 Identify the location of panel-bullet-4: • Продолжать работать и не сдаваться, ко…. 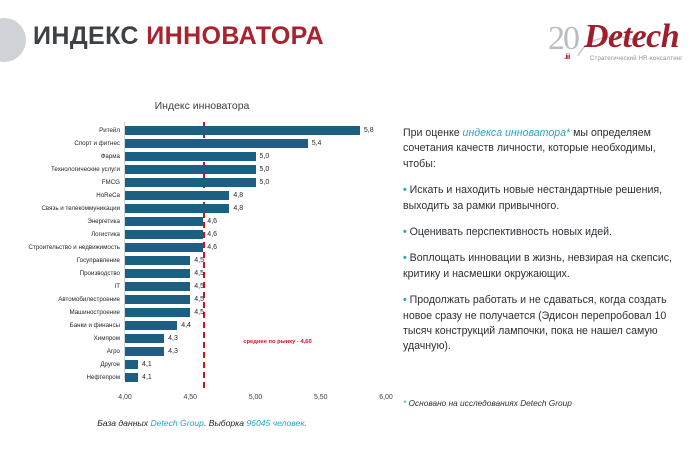
(547, 324).